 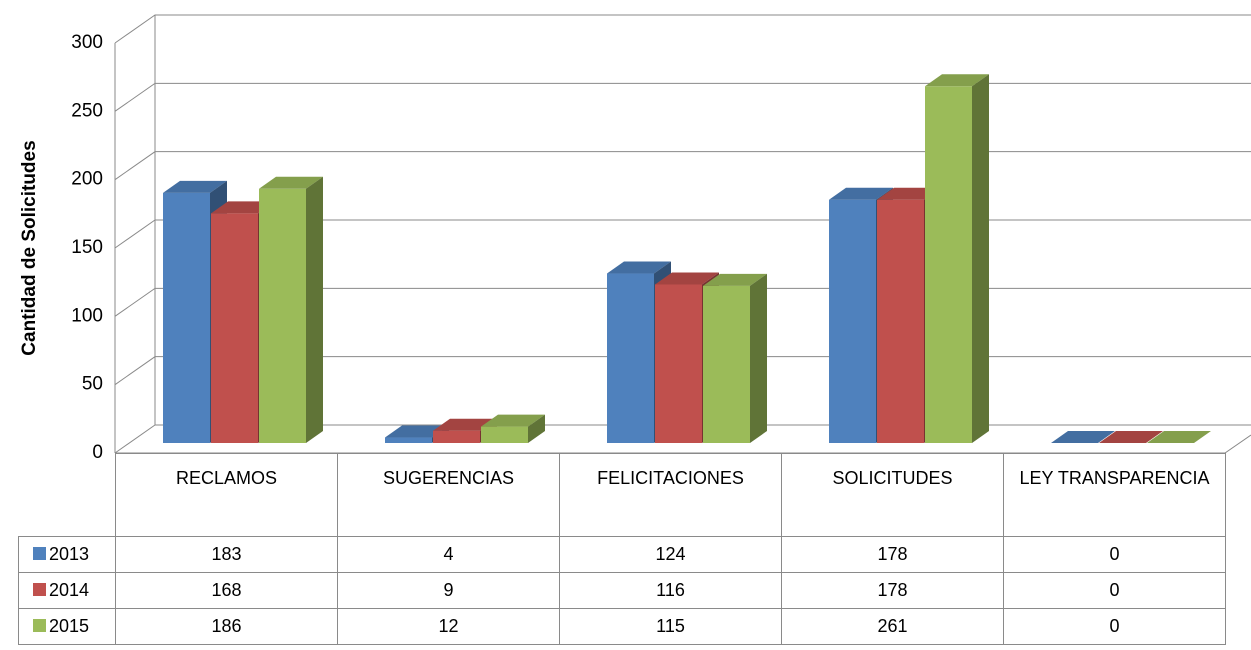 What do you see at coordinates (87, 247) in the screenshot?
I see `y-tick-label: 150` at bounding box center [87, 247].